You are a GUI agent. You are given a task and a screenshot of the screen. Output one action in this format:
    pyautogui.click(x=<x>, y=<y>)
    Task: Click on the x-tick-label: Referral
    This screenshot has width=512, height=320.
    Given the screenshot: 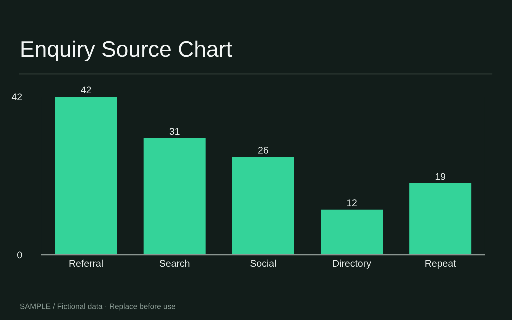 What is the action you would take?
    pyautogui.click(x=86, y=264)
    